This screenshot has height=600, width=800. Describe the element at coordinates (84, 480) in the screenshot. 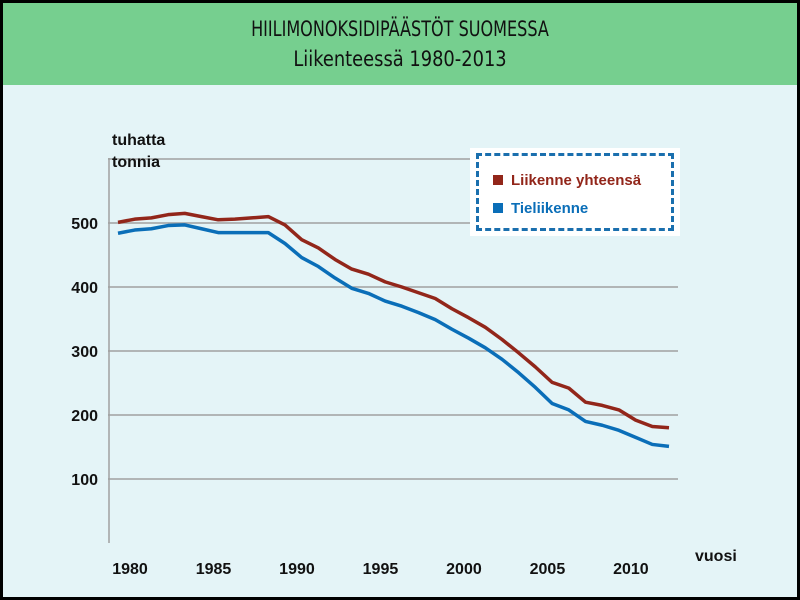

I see `y-tick-label: 100` at that location.